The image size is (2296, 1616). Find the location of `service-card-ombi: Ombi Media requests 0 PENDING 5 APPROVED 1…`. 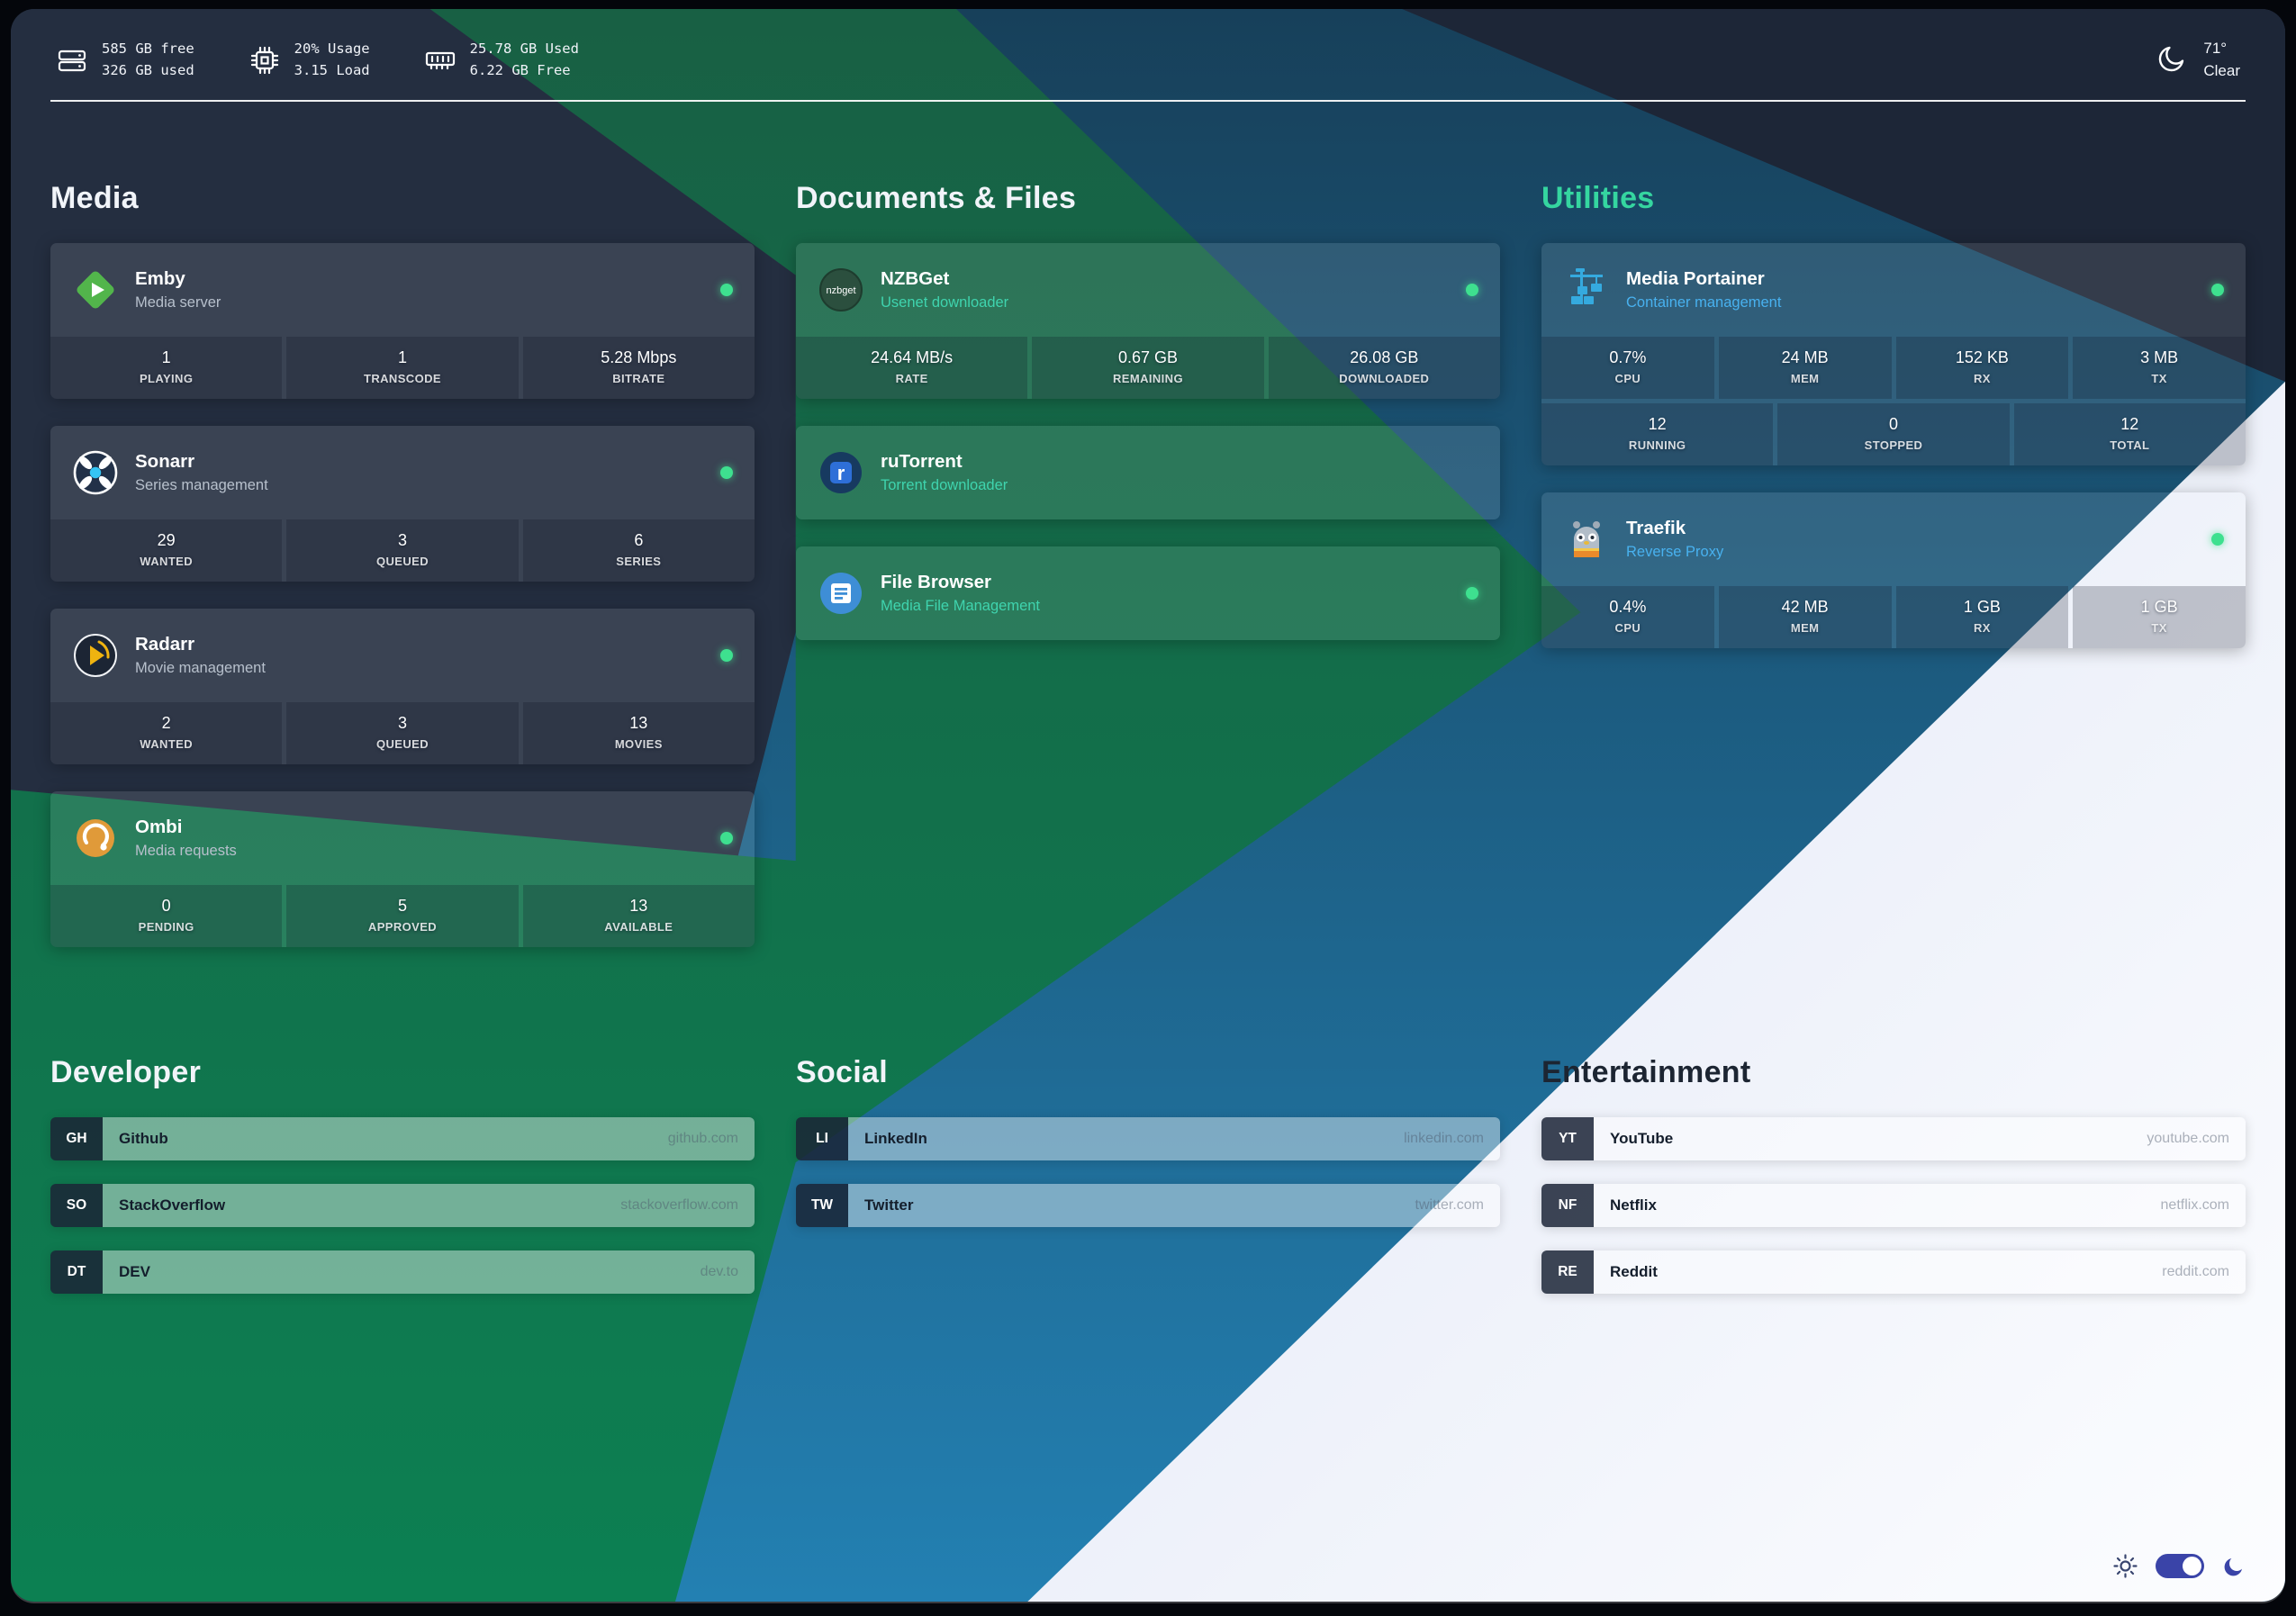

service-card-ombi: Ombi Media requests 0 PENDING 5 APPROVED 1… is located at coordinates (402, 869).